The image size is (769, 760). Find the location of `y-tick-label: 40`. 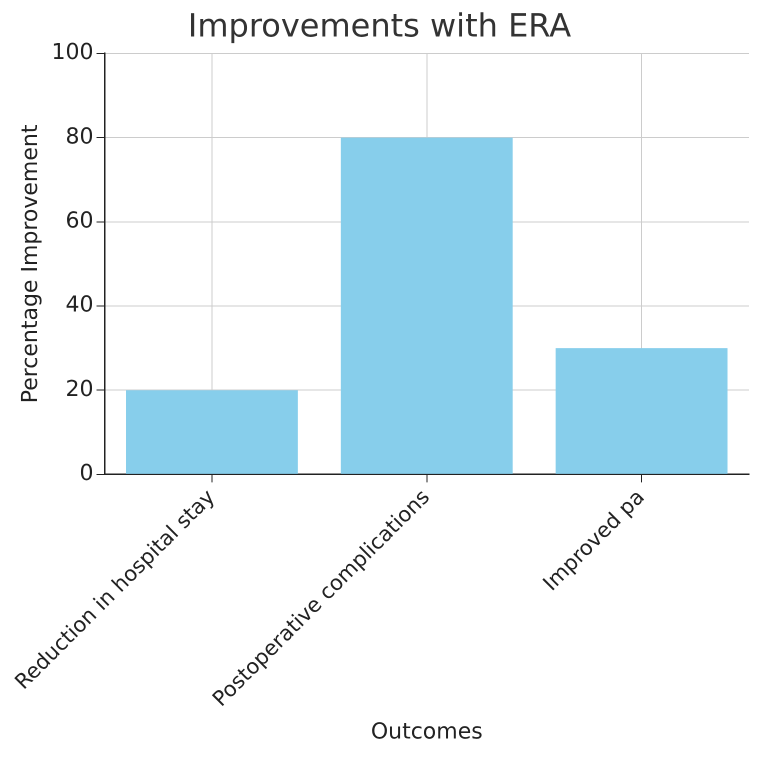

y-tick-label: 40 is located at coordinates (80, 305).